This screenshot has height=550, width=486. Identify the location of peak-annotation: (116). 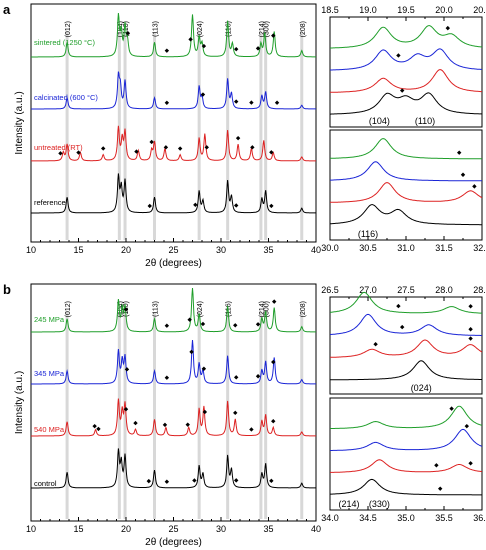
(368, 234).